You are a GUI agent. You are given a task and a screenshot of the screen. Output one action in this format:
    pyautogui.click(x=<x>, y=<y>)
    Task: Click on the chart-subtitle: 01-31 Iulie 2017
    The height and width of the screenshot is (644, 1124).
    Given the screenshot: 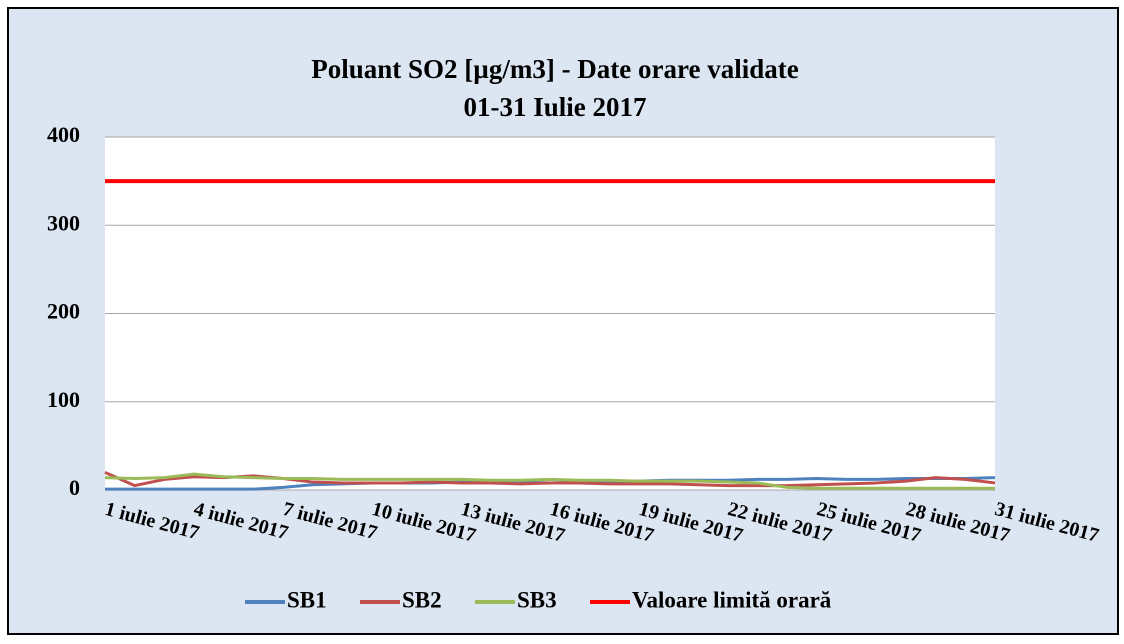 What is the action you would take?
    pyautogui.click(x=554, y=107)
    